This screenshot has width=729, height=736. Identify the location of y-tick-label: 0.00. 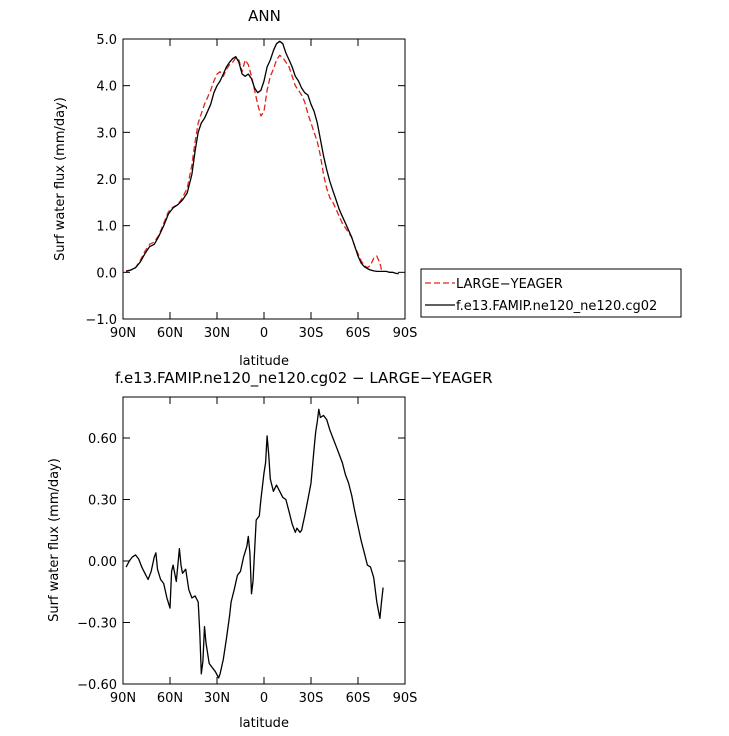
(102, 562).